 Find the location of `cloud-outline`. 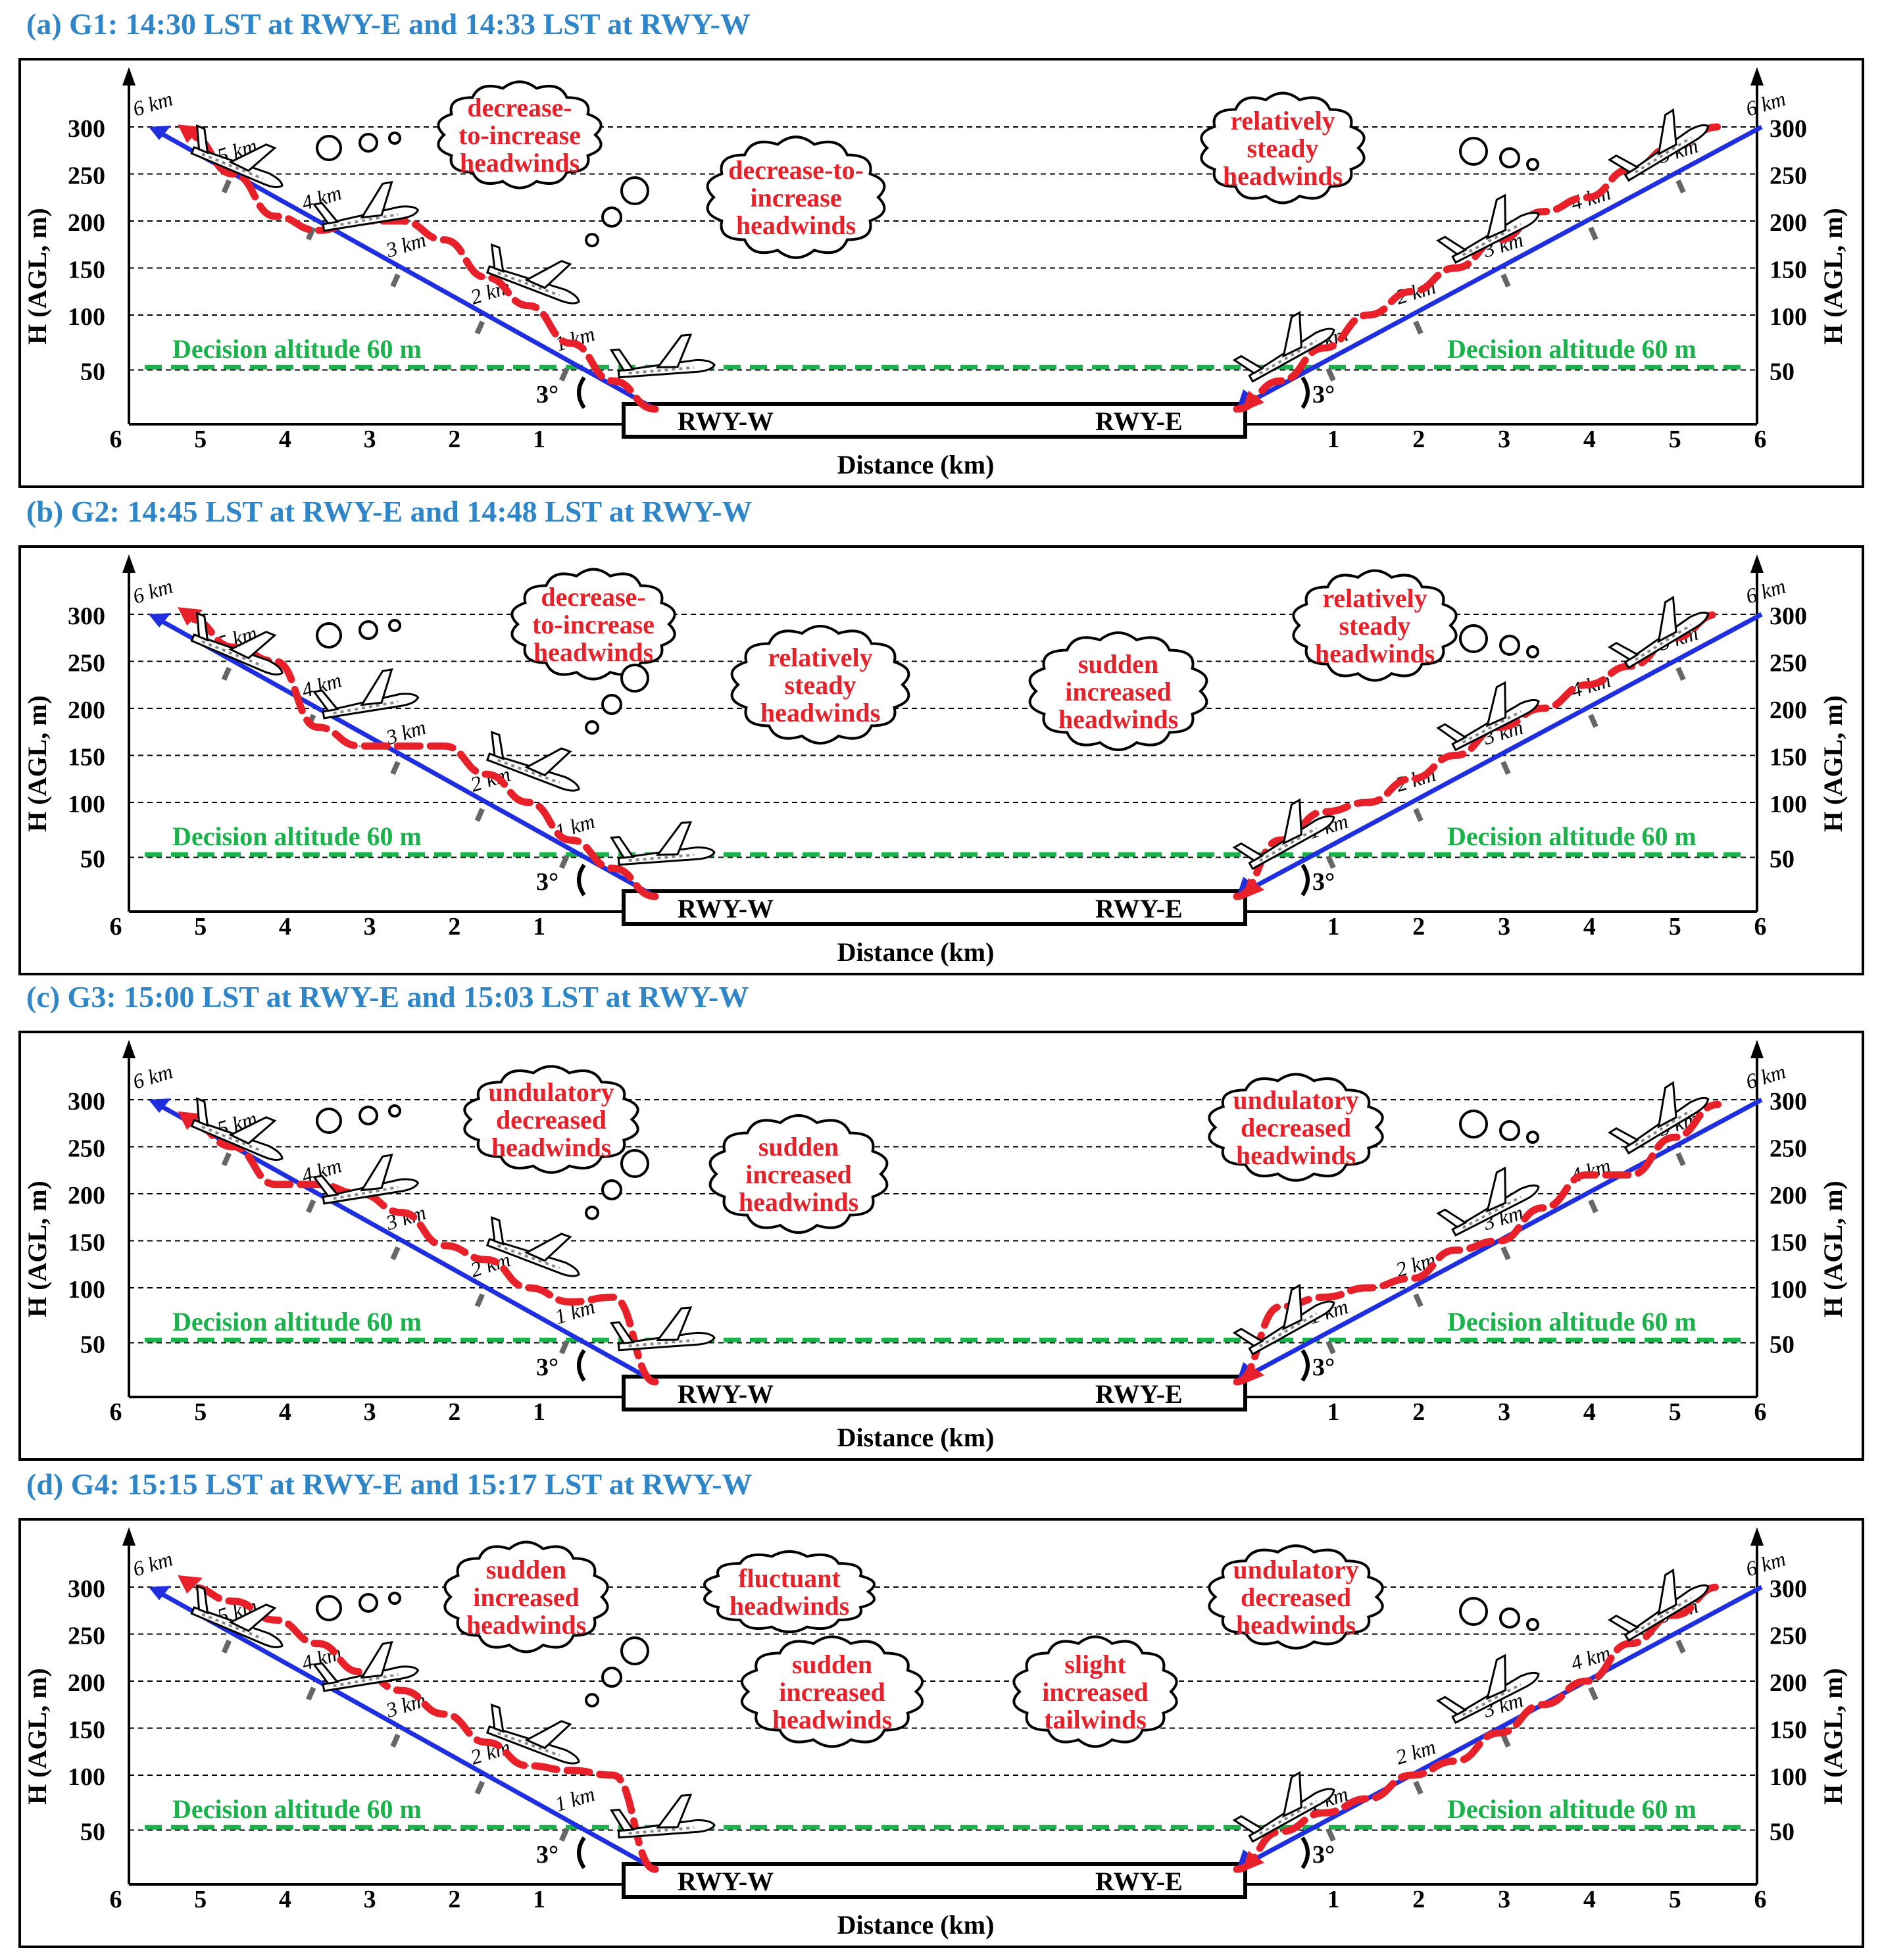

cloud-outline is located at coordinates (820, 685).